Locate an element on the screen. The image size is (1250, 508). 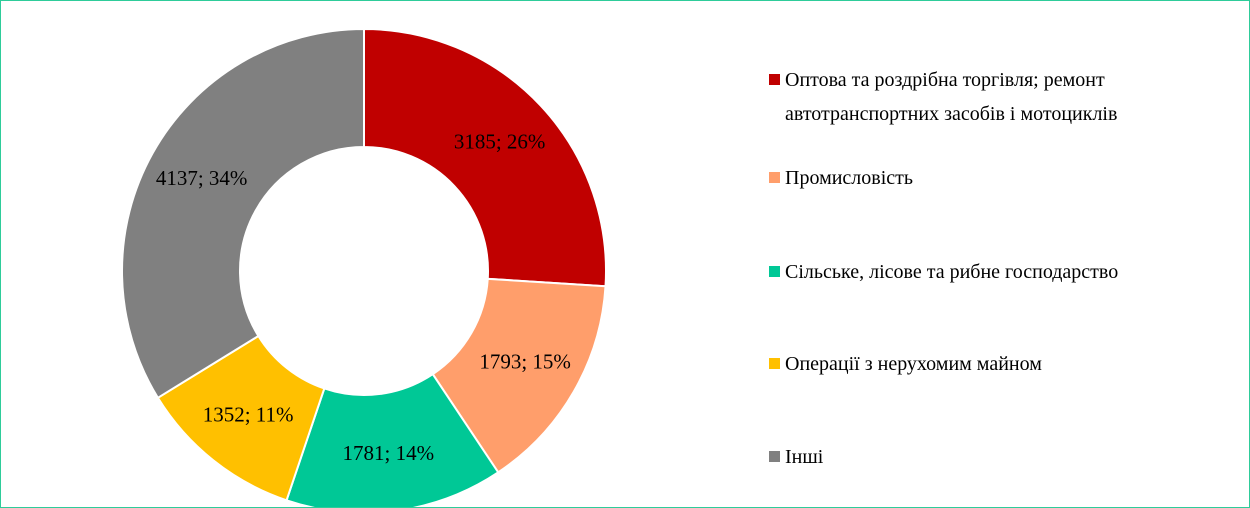
legend-item: Сільське, лісове та рибне господарство is located at coordinates (1009, 272).